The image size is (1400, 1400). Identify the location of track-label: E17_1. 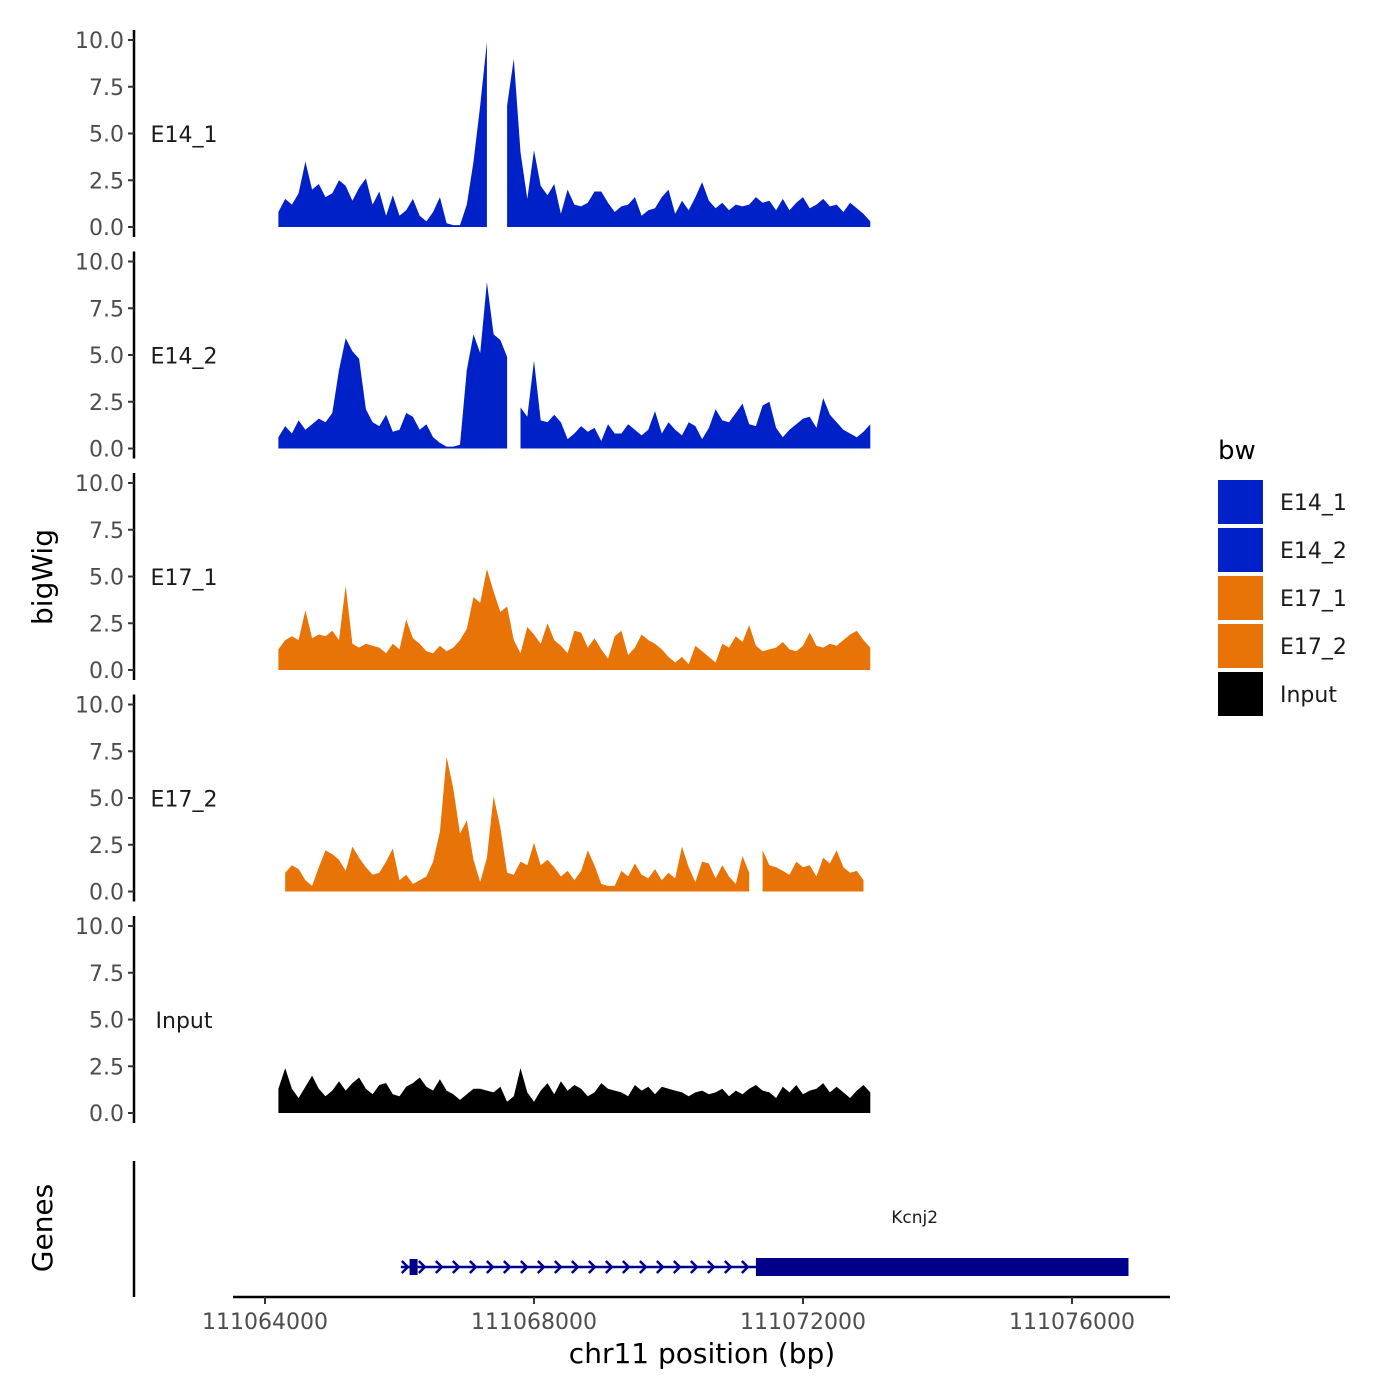
(184, 578).